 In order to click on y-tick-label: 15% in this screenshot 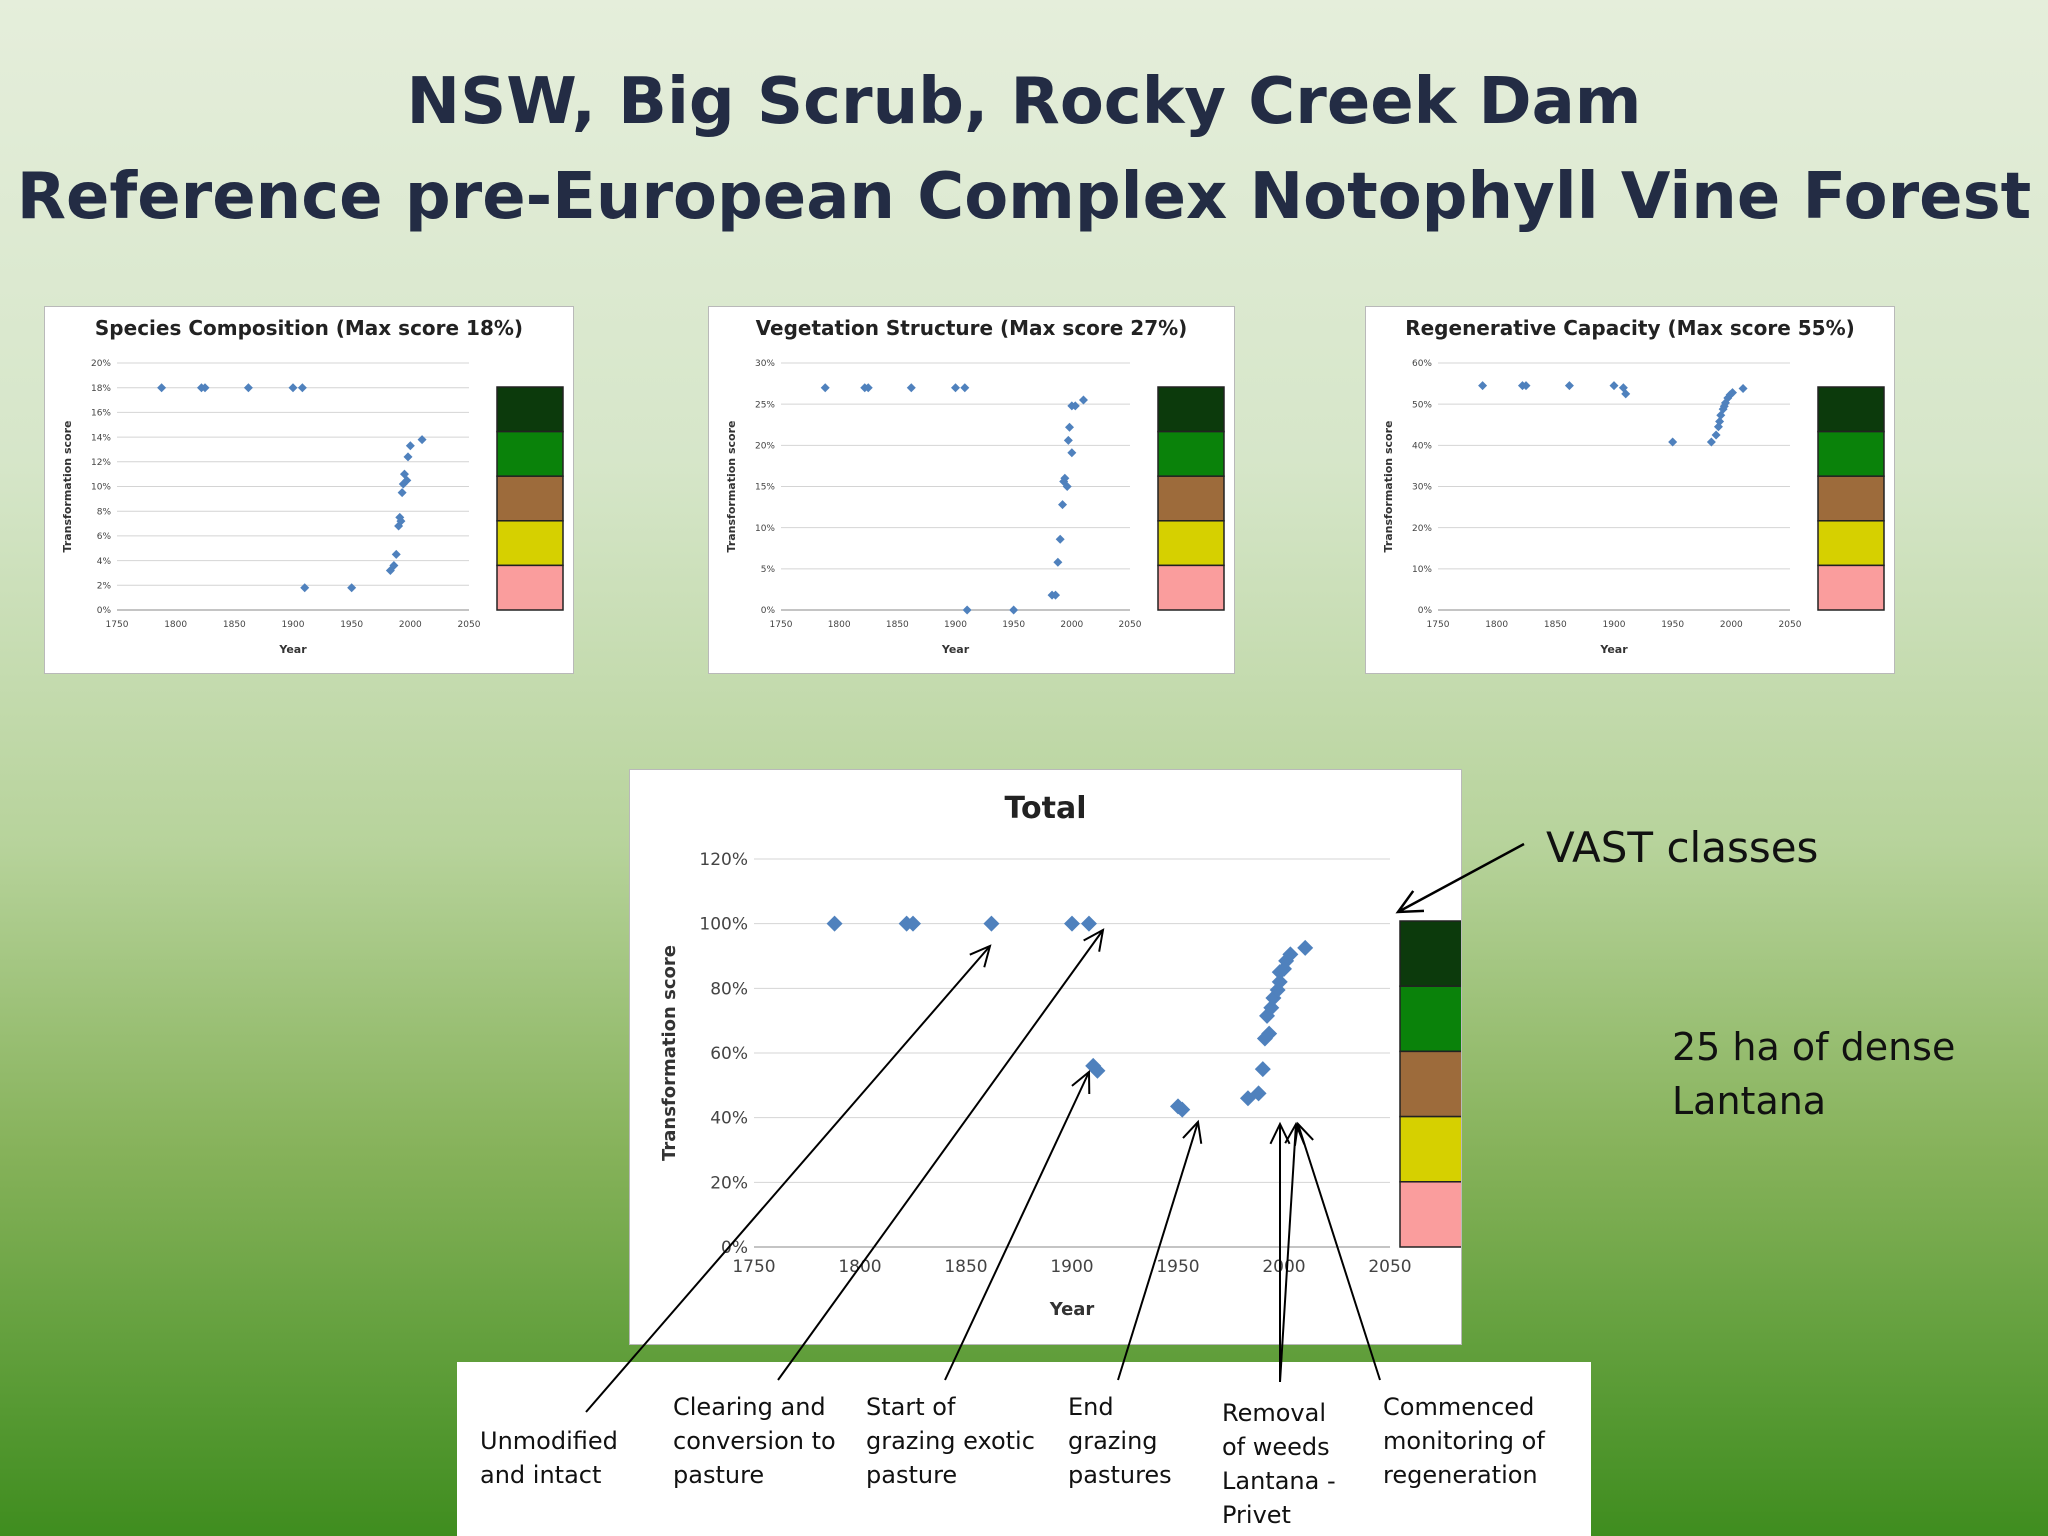, I will do `click(765, 488)`.